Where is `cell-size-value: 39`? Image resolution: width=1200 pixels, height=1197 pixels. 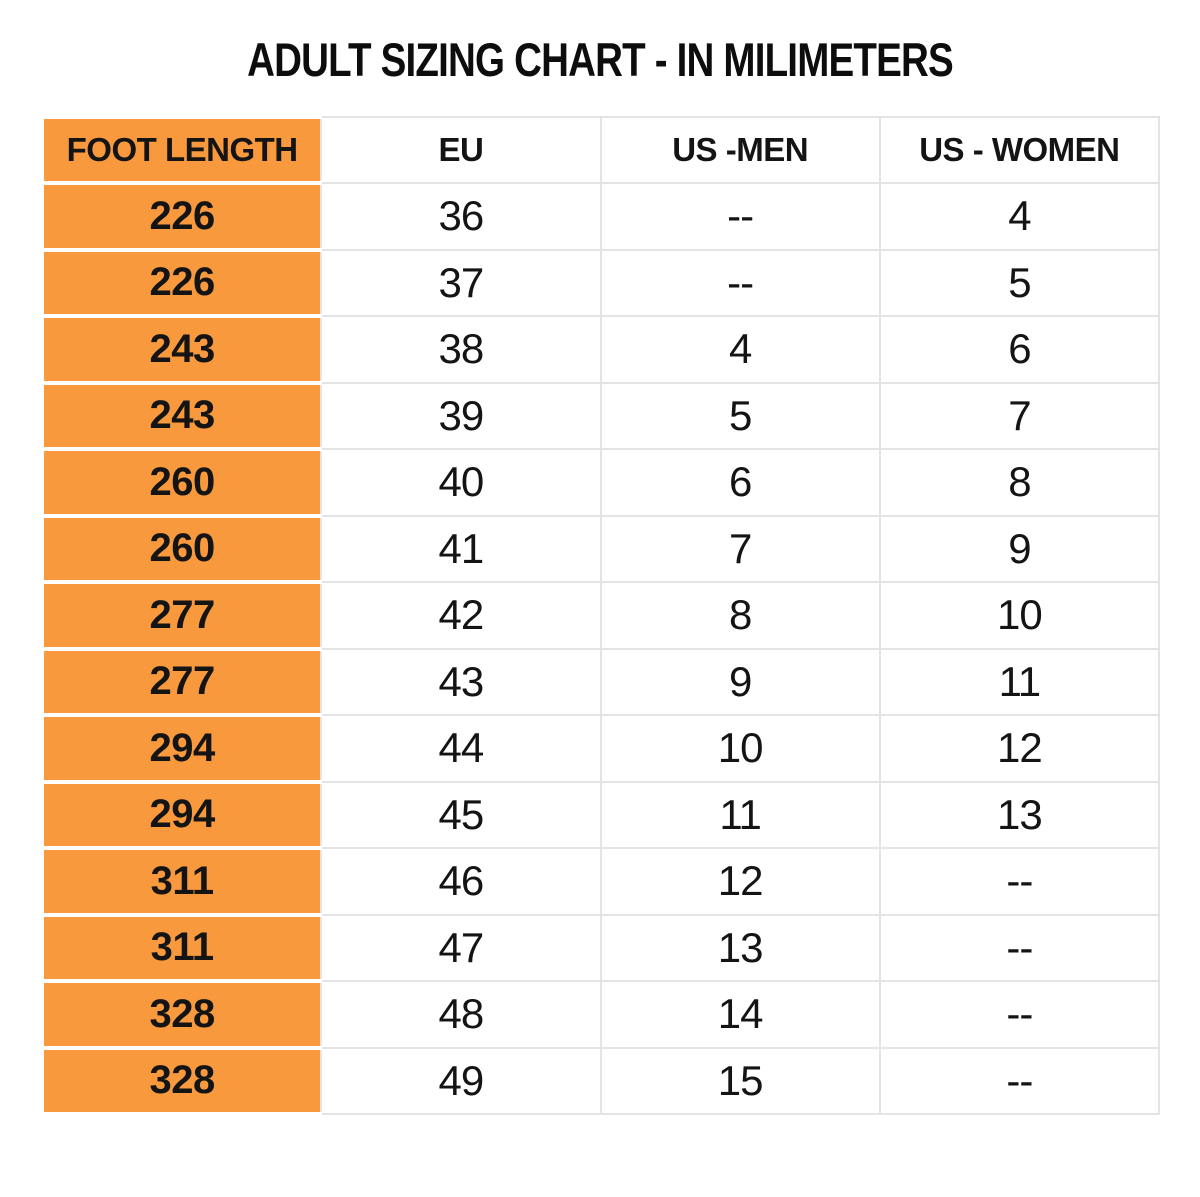 cell-size-value: 39 is located at coordinates (461, 416).